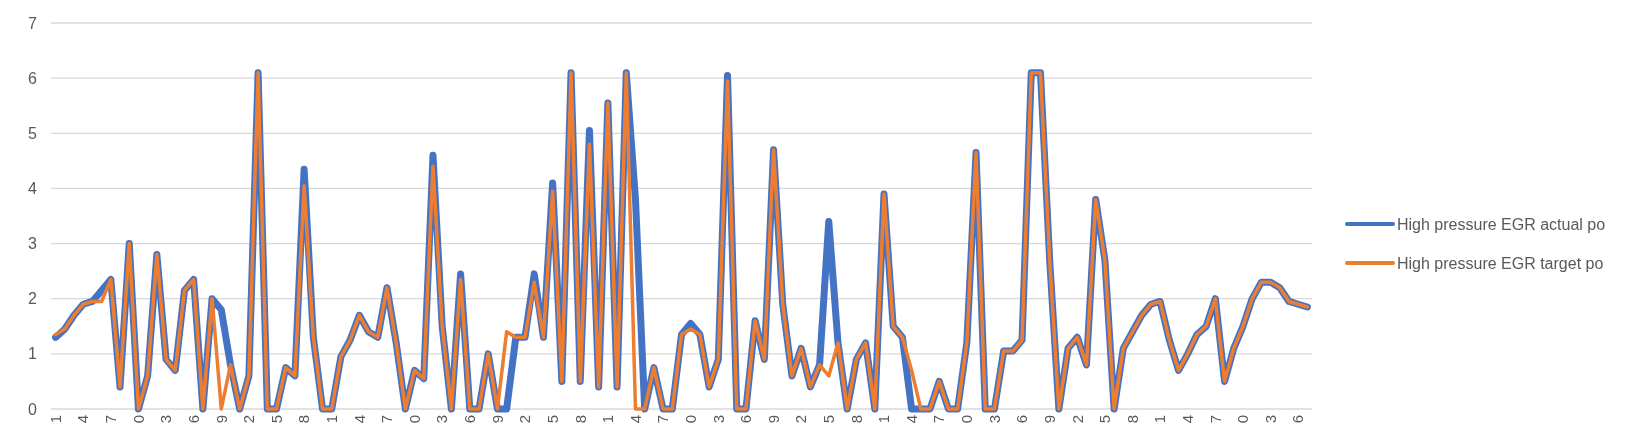 Image resolution: width=1632 pixels, height=432 pixels. Describe the element at coordinates (33, 299) in the screenshot. I see `y-tick-label: 2` at that location.